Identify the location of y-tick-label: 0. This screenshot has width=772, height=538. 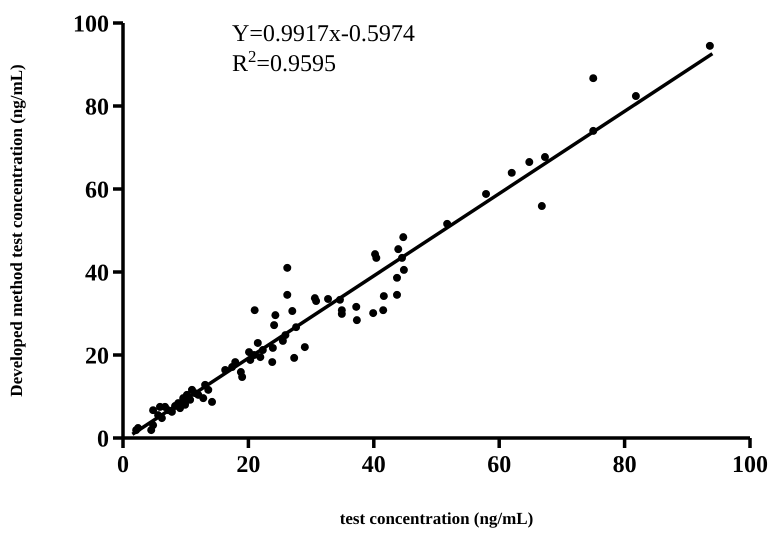
(103, 439).